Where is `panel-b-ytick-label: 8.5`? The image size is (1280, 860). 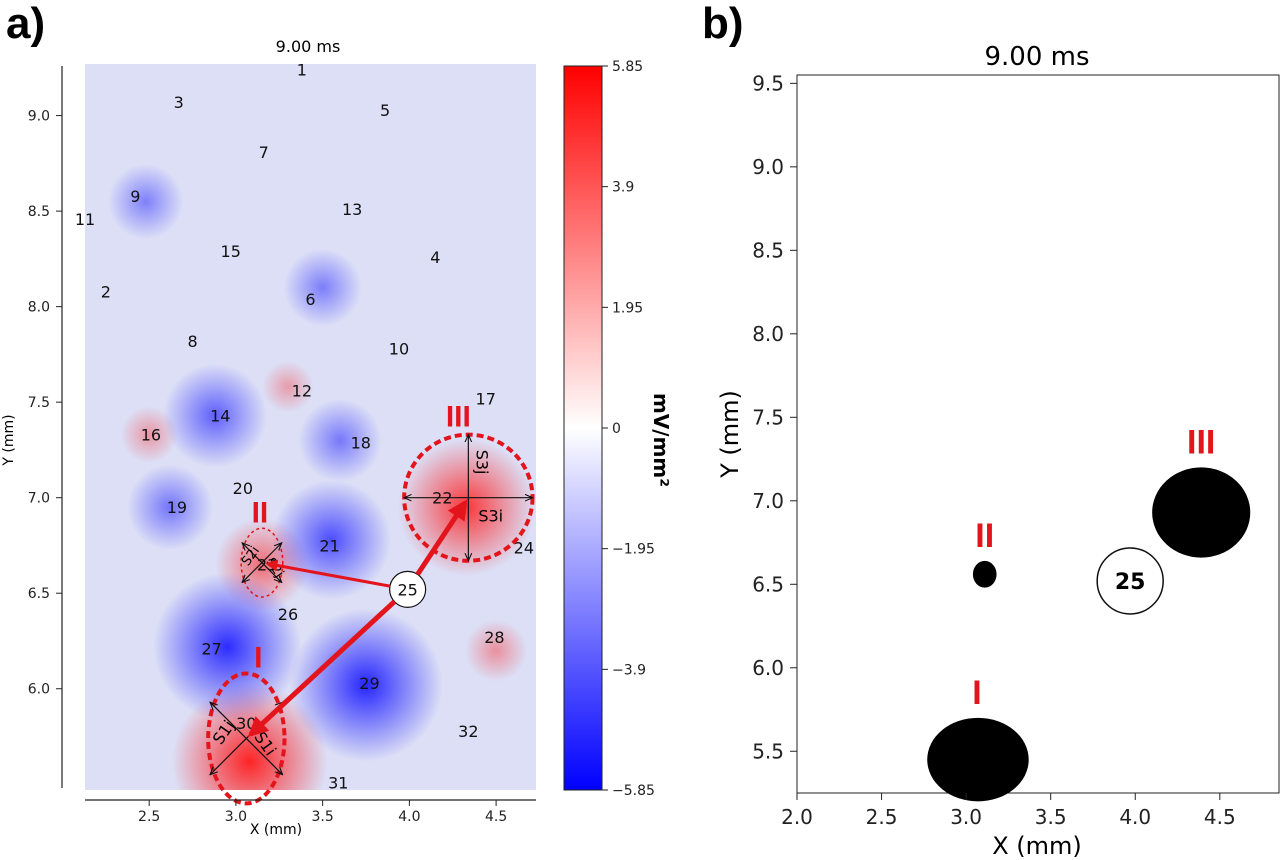 panel-b-ytick-label: 8.5 is located at coordinates (768, 250).